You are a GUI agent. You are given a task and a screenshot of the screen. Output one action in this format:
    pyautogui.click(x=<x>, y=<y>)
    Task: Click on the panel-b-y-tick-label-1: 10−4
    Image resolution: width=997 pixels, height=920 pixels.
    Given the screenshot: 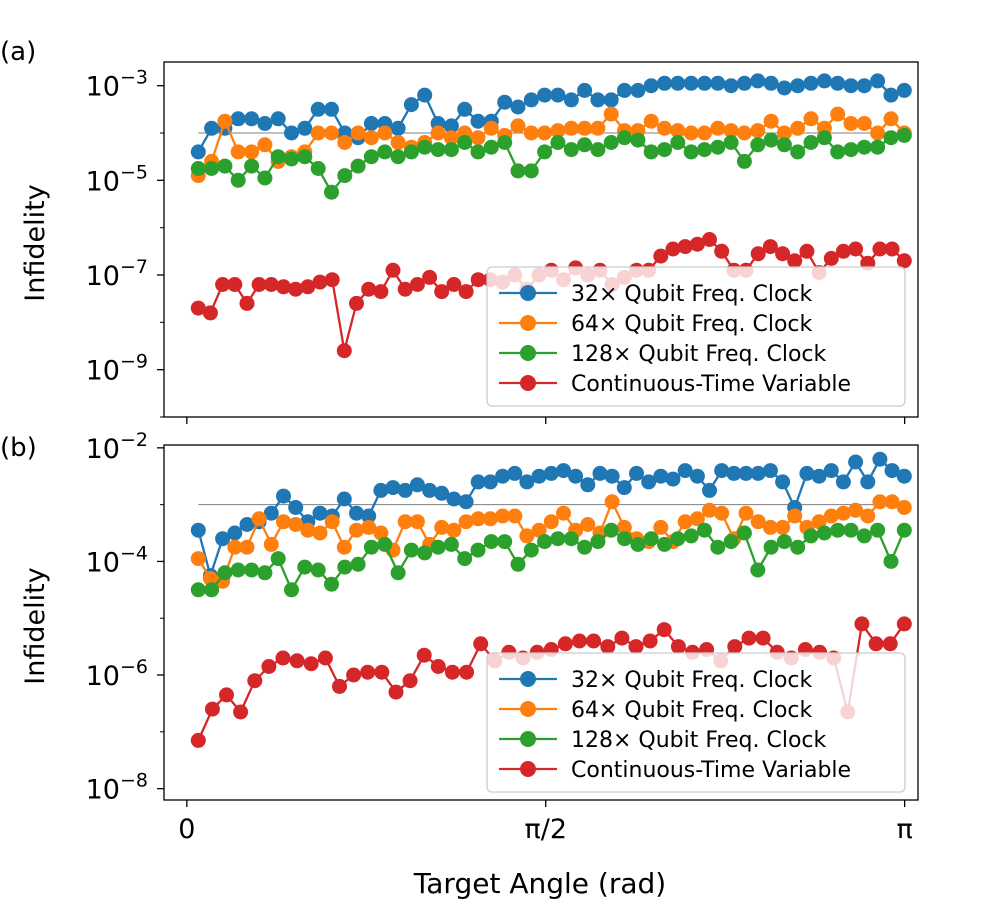 What is the action you would take?
    pyautogui.click(x=117, y=560)
    